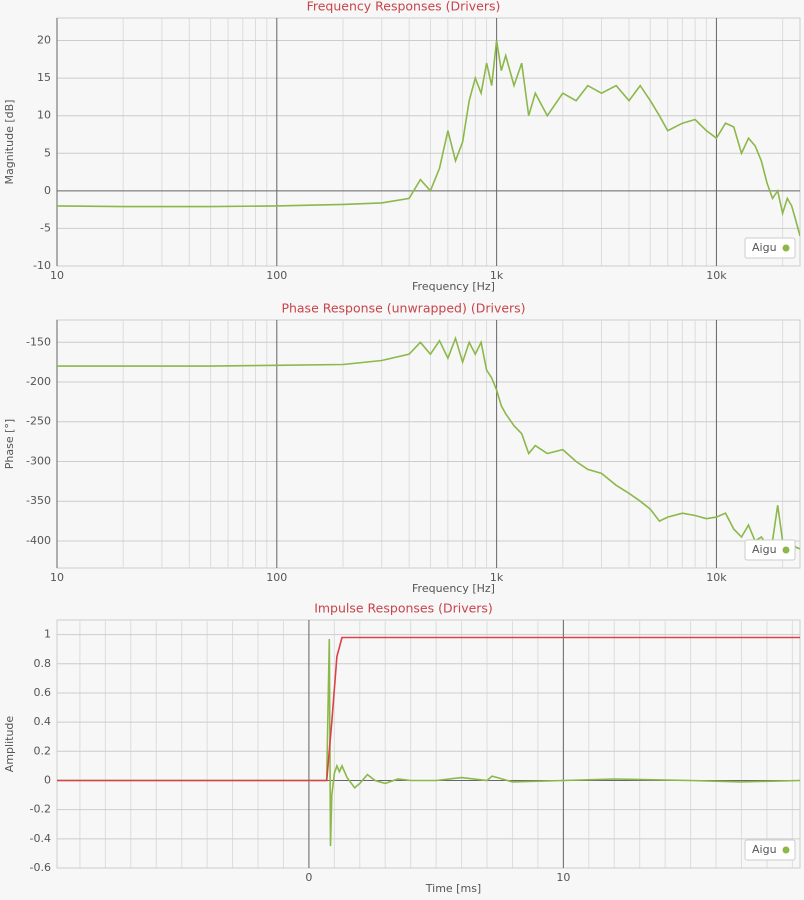  What do you see at coordinates (43, 692) in the screenshot?
I see `y-tick-label: 0.6` at bounding box center [43, 692].